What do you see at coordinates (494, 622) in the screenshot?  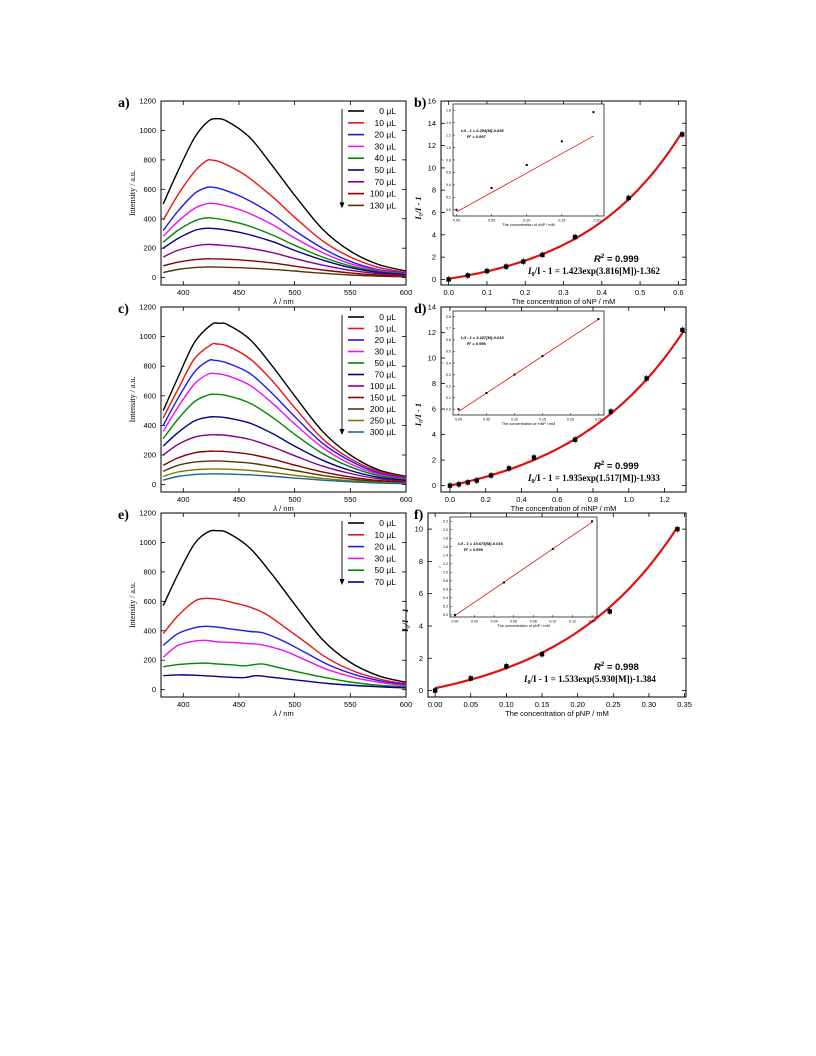 I see `inset-x-tick-label: 0.04` at bounding box center [494, 622].